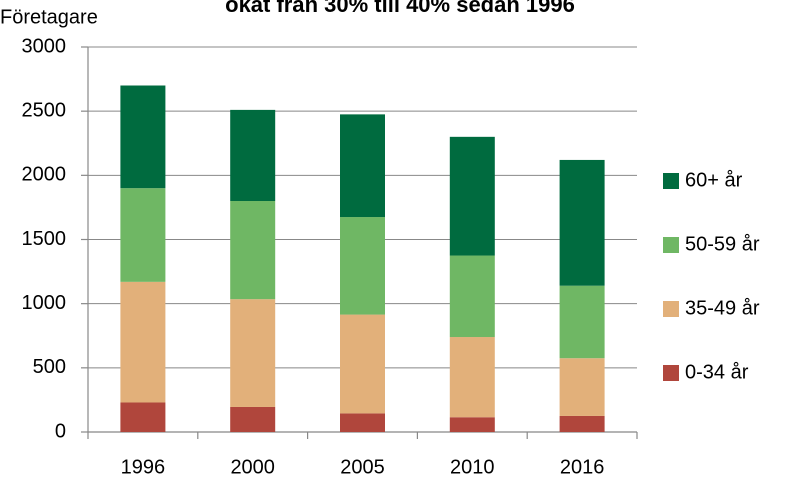 The height and width of the screenshot is (477, 807). Describe the element at coordinates (582, 466) in the screenshot. I see `x-tick-label: 2016` at that location.